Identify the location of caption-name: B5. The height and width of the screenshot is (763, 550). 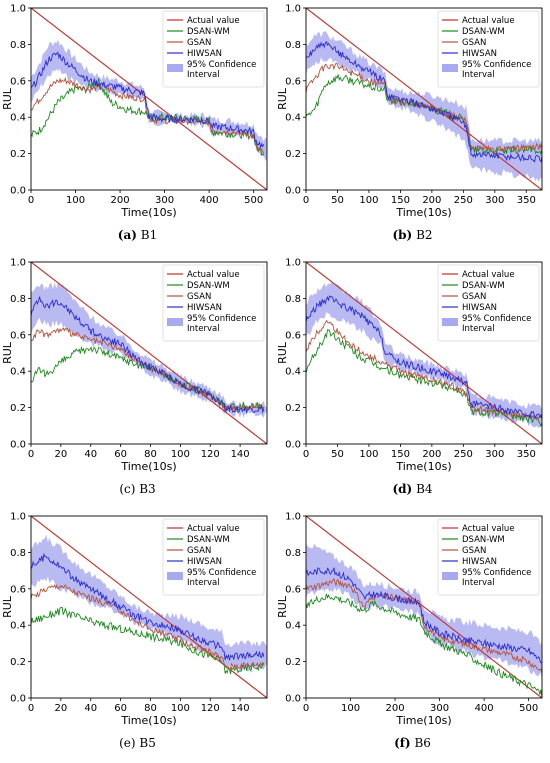
(147, 743).